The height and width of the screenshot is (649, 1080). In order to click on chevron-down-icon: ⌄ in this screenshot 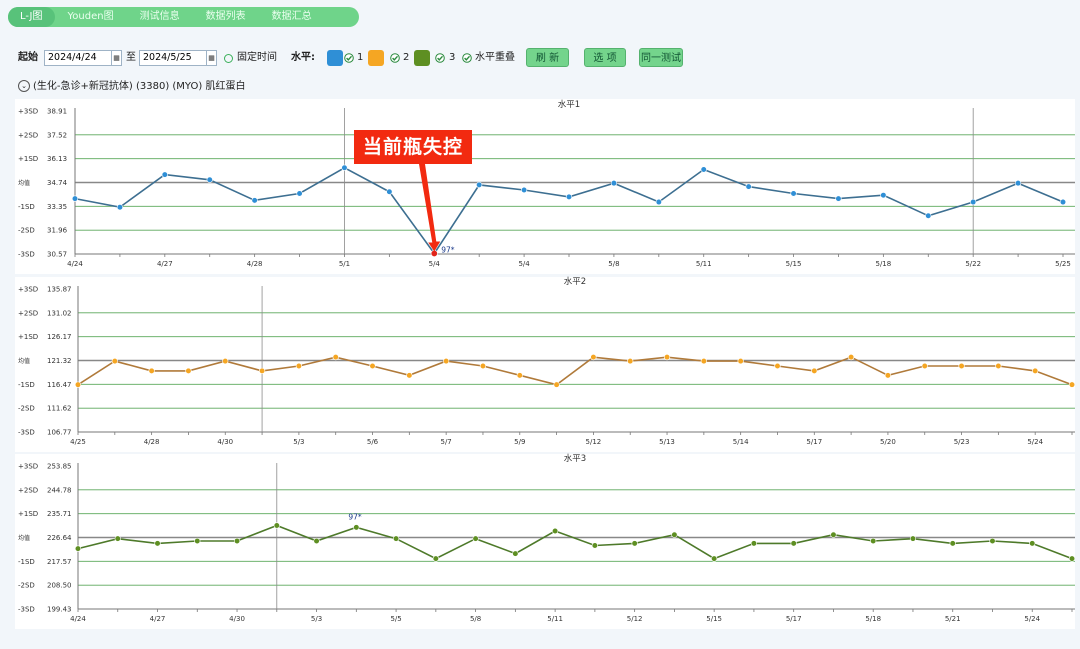, I will do `click(24, 86)`.